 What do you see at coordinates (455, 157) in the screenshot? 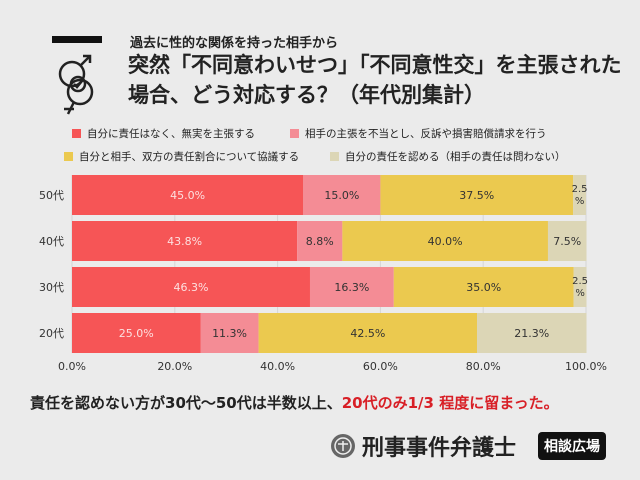
I see `legend-label: 自分の責任を認める（相手の責任は問わない）` at bounding box center [455, 157].